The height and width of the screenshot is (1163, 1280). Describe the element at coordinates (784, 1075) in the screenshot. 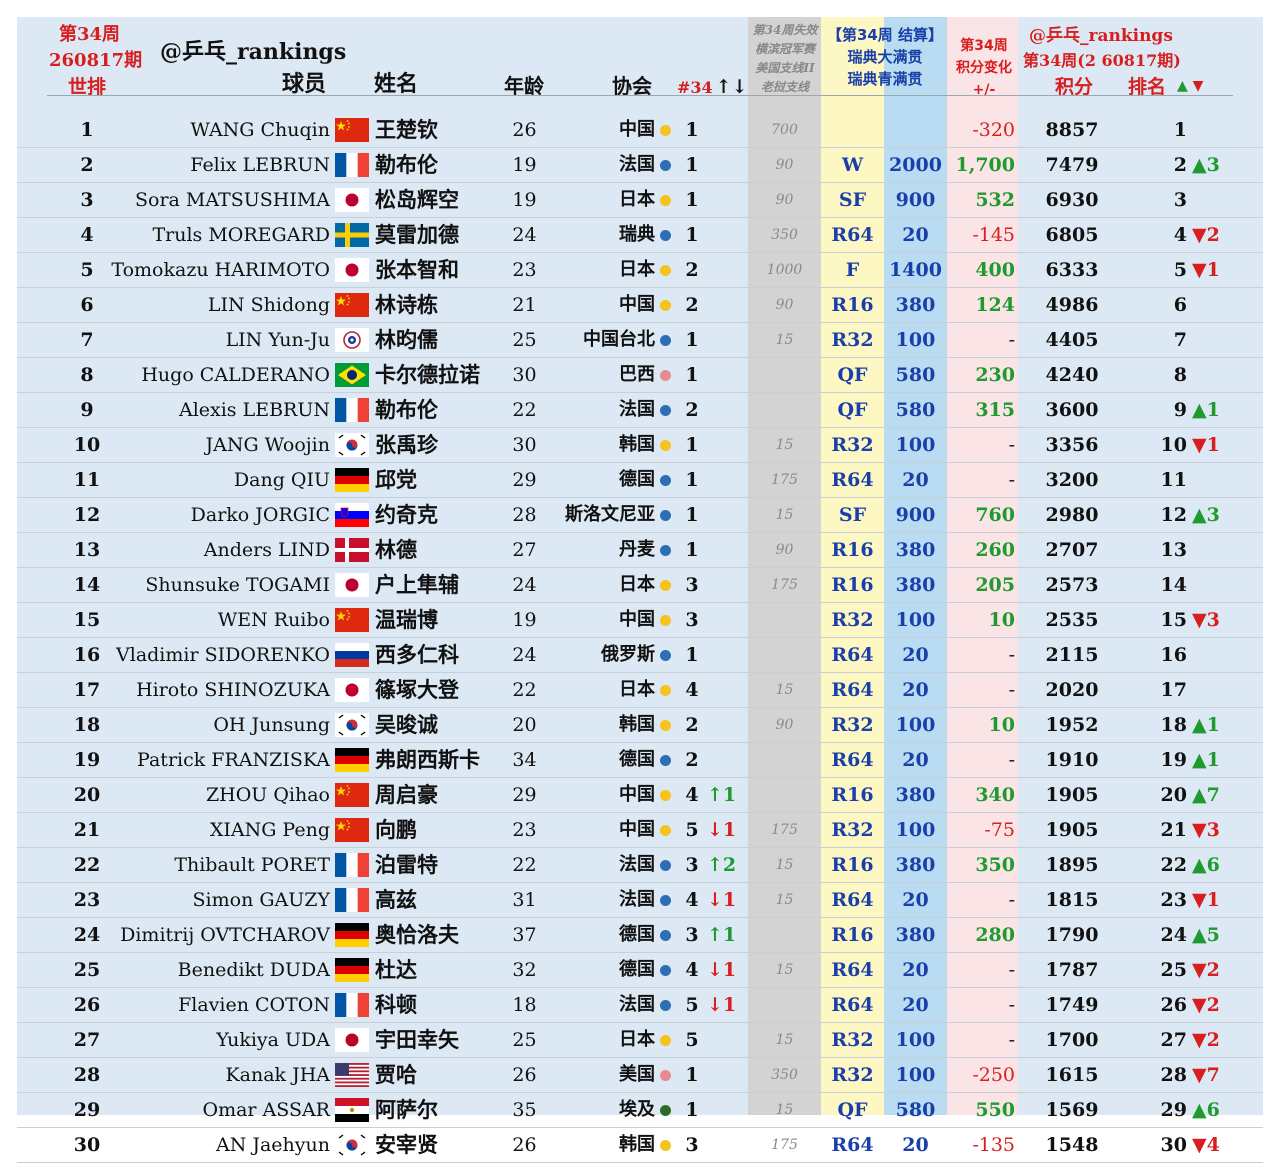

I see `expired-points: 350` at that location.